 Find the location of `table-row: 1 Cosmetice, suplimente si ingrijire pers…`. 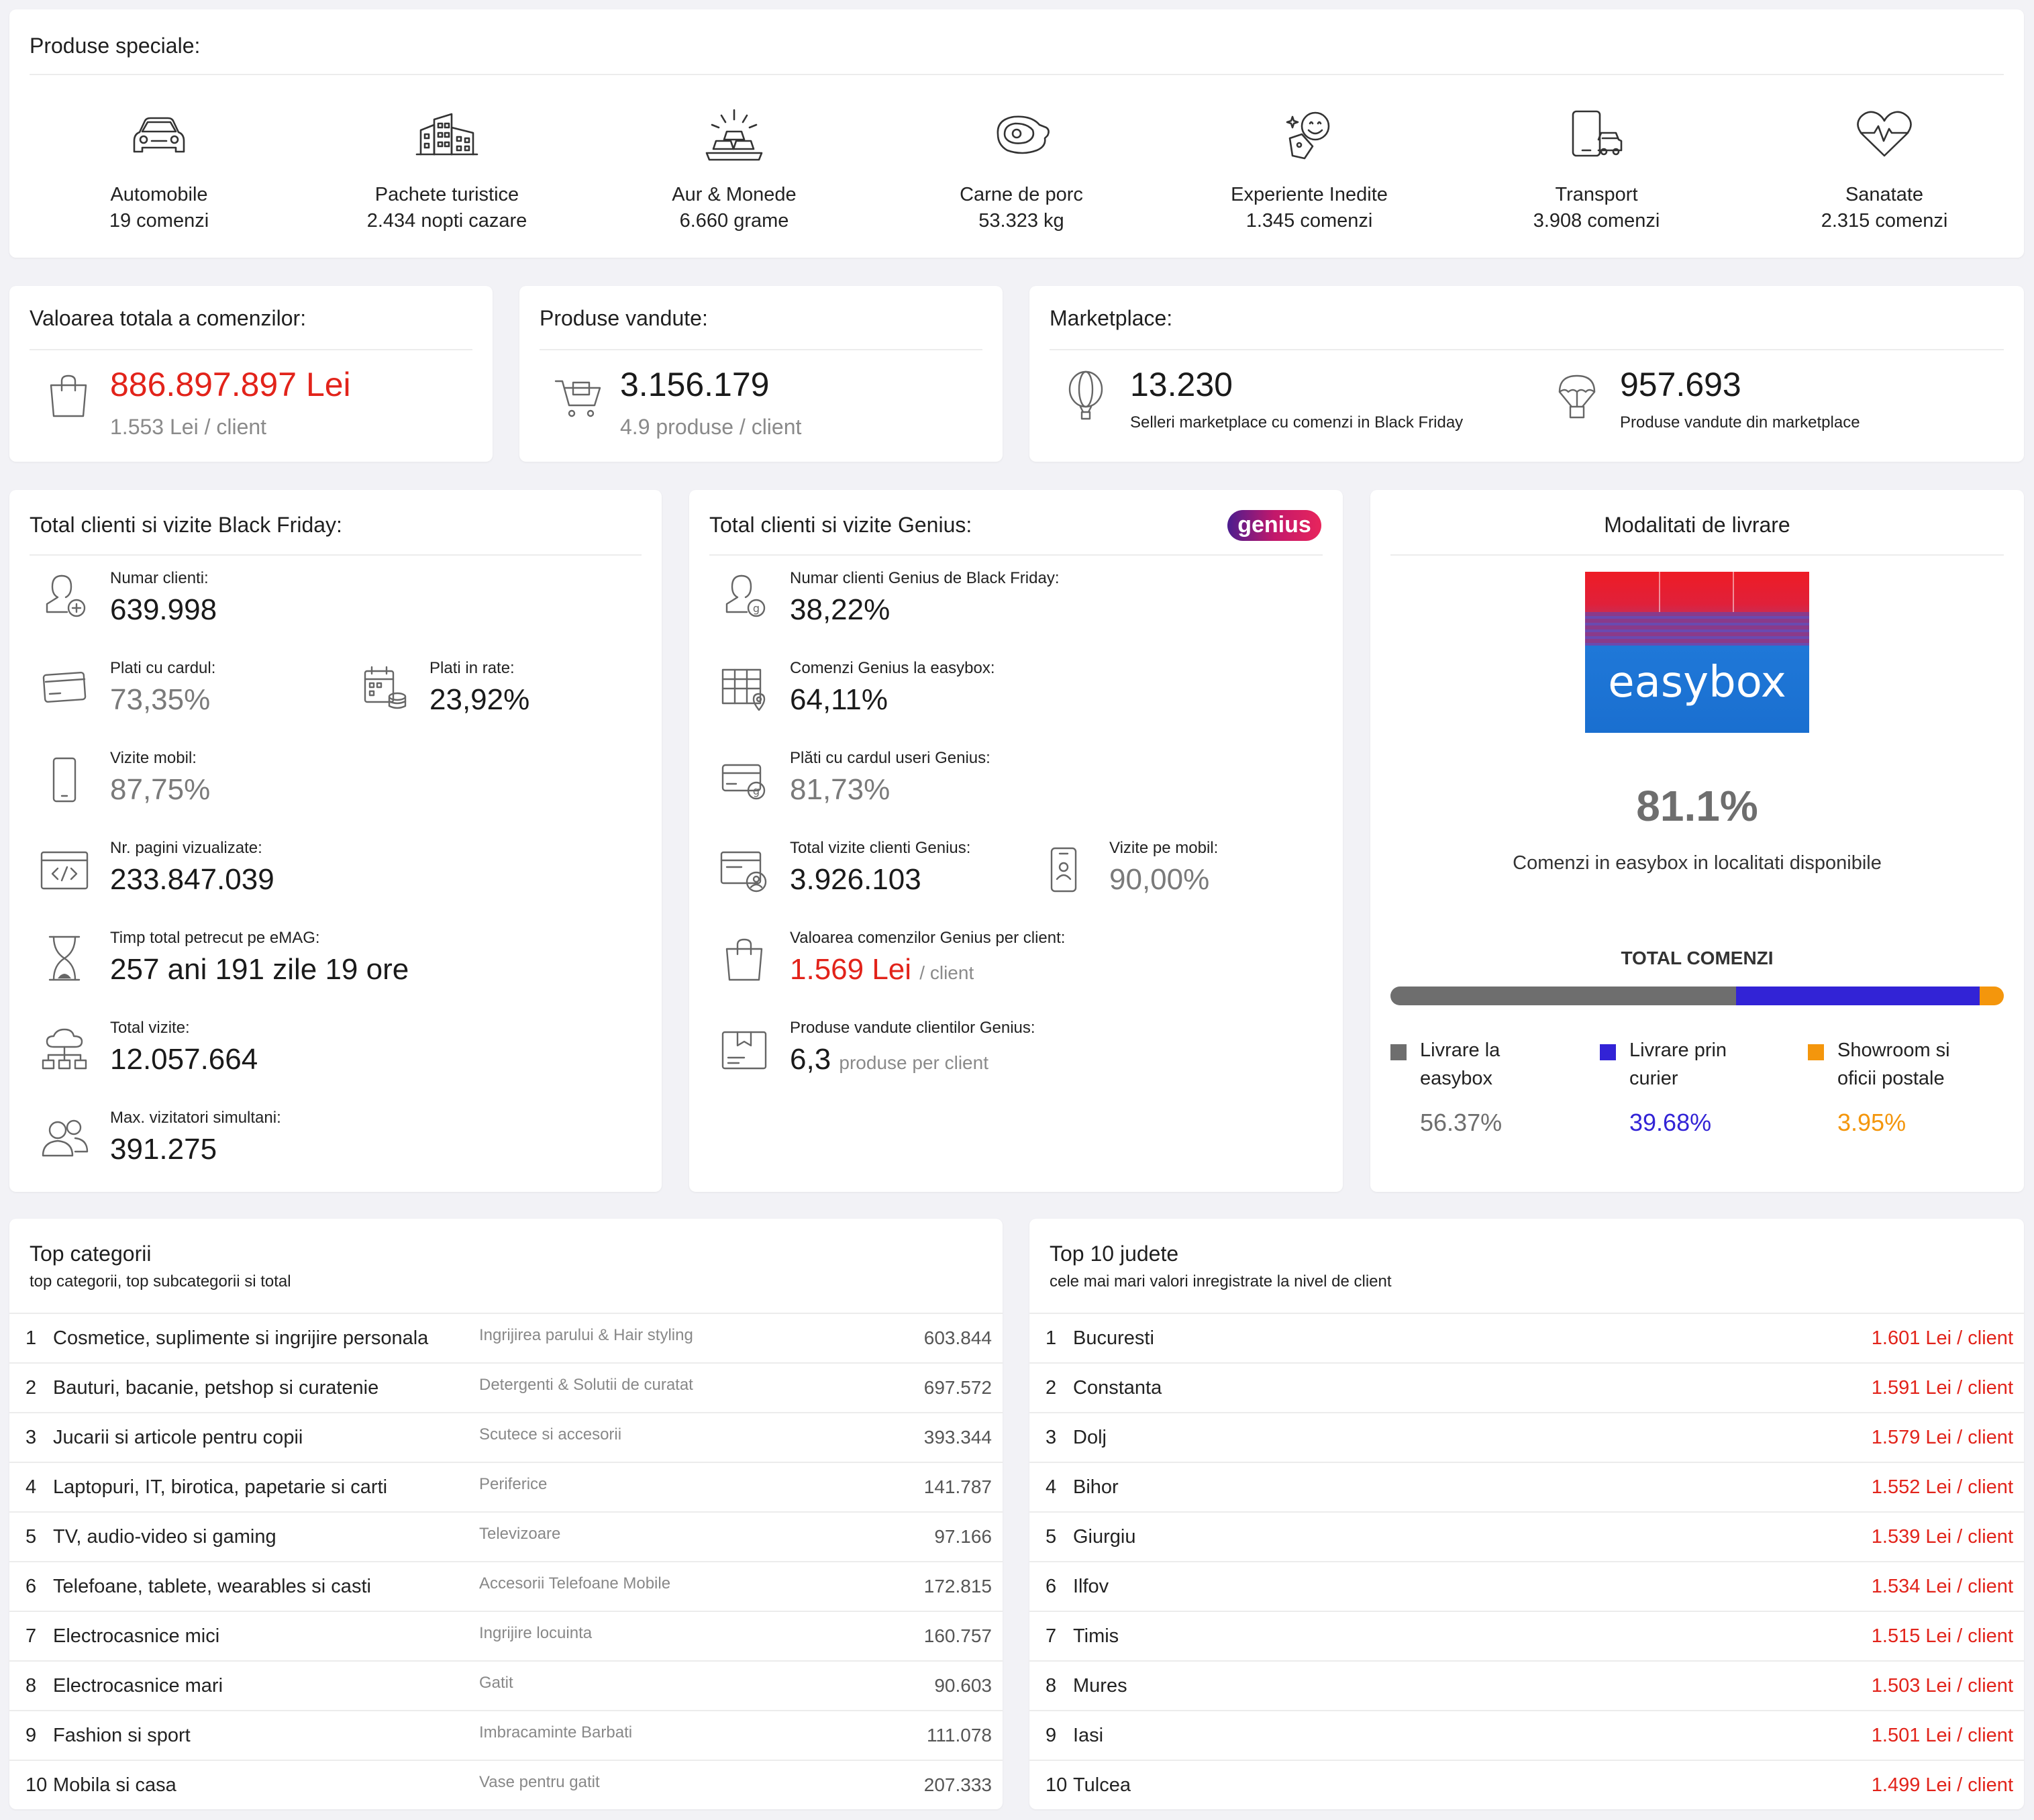

table-row: 1 Cosmetice, suplimente si ingrijire pers… is located at coordinates (506, 1337).